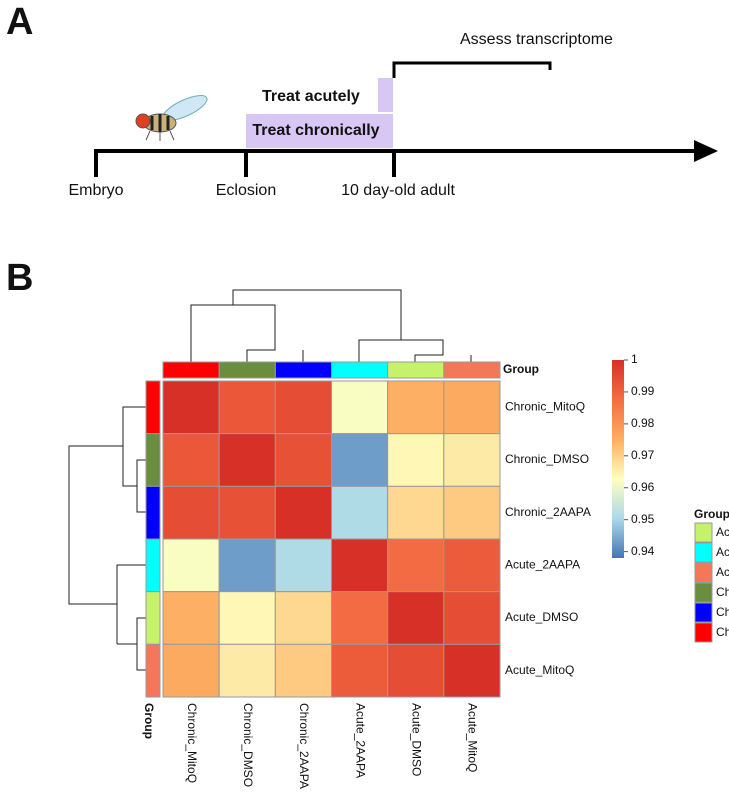 The height and width of the screenshot is (800, 729). What do you see at coordinates (618, 459) in the screenshot?
I see `colorbar` at bounding box center [618, 459].